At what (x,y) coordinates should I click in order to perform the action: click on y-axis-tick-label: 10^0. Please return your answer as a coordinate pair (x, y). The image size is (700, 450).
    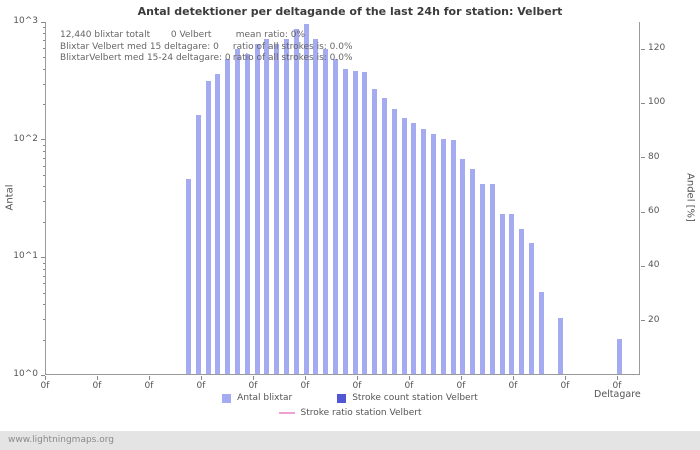
    Looking at the image, I should click on (25, 374).